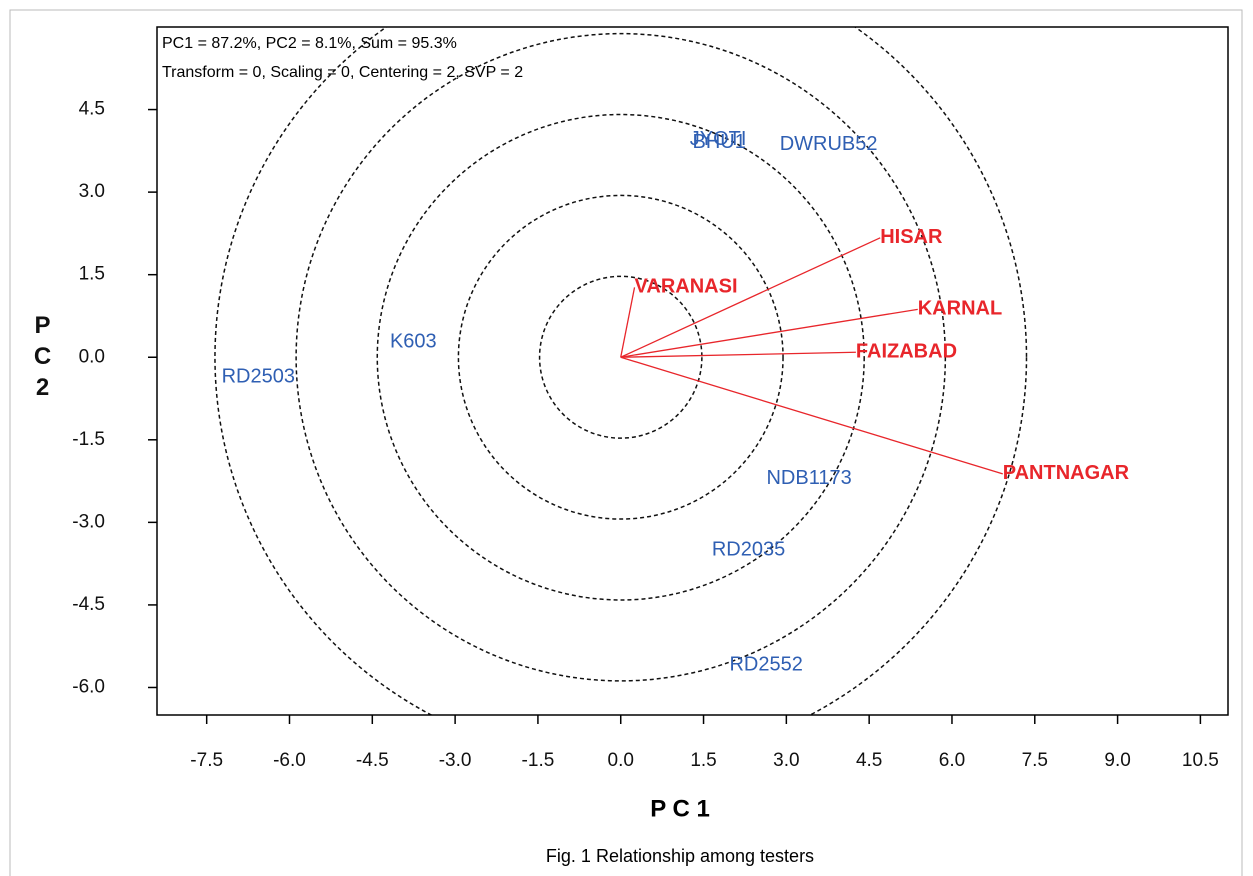 The height and width of the screenshot is (876, 1253). Describe the element at coordinates (42, 358) in the screenshot. I see `y-axis-label: PC2` at that location.